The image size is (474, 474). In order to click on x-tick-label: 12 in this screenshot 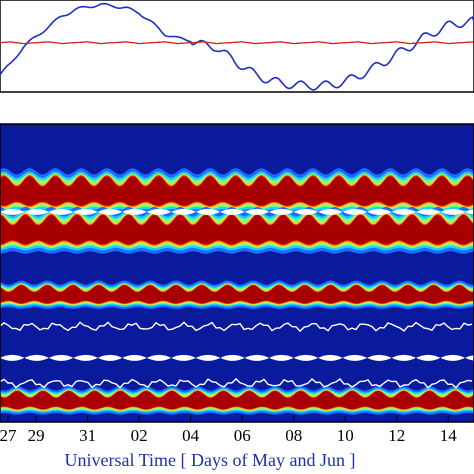, I will do `click(396, 435)`.